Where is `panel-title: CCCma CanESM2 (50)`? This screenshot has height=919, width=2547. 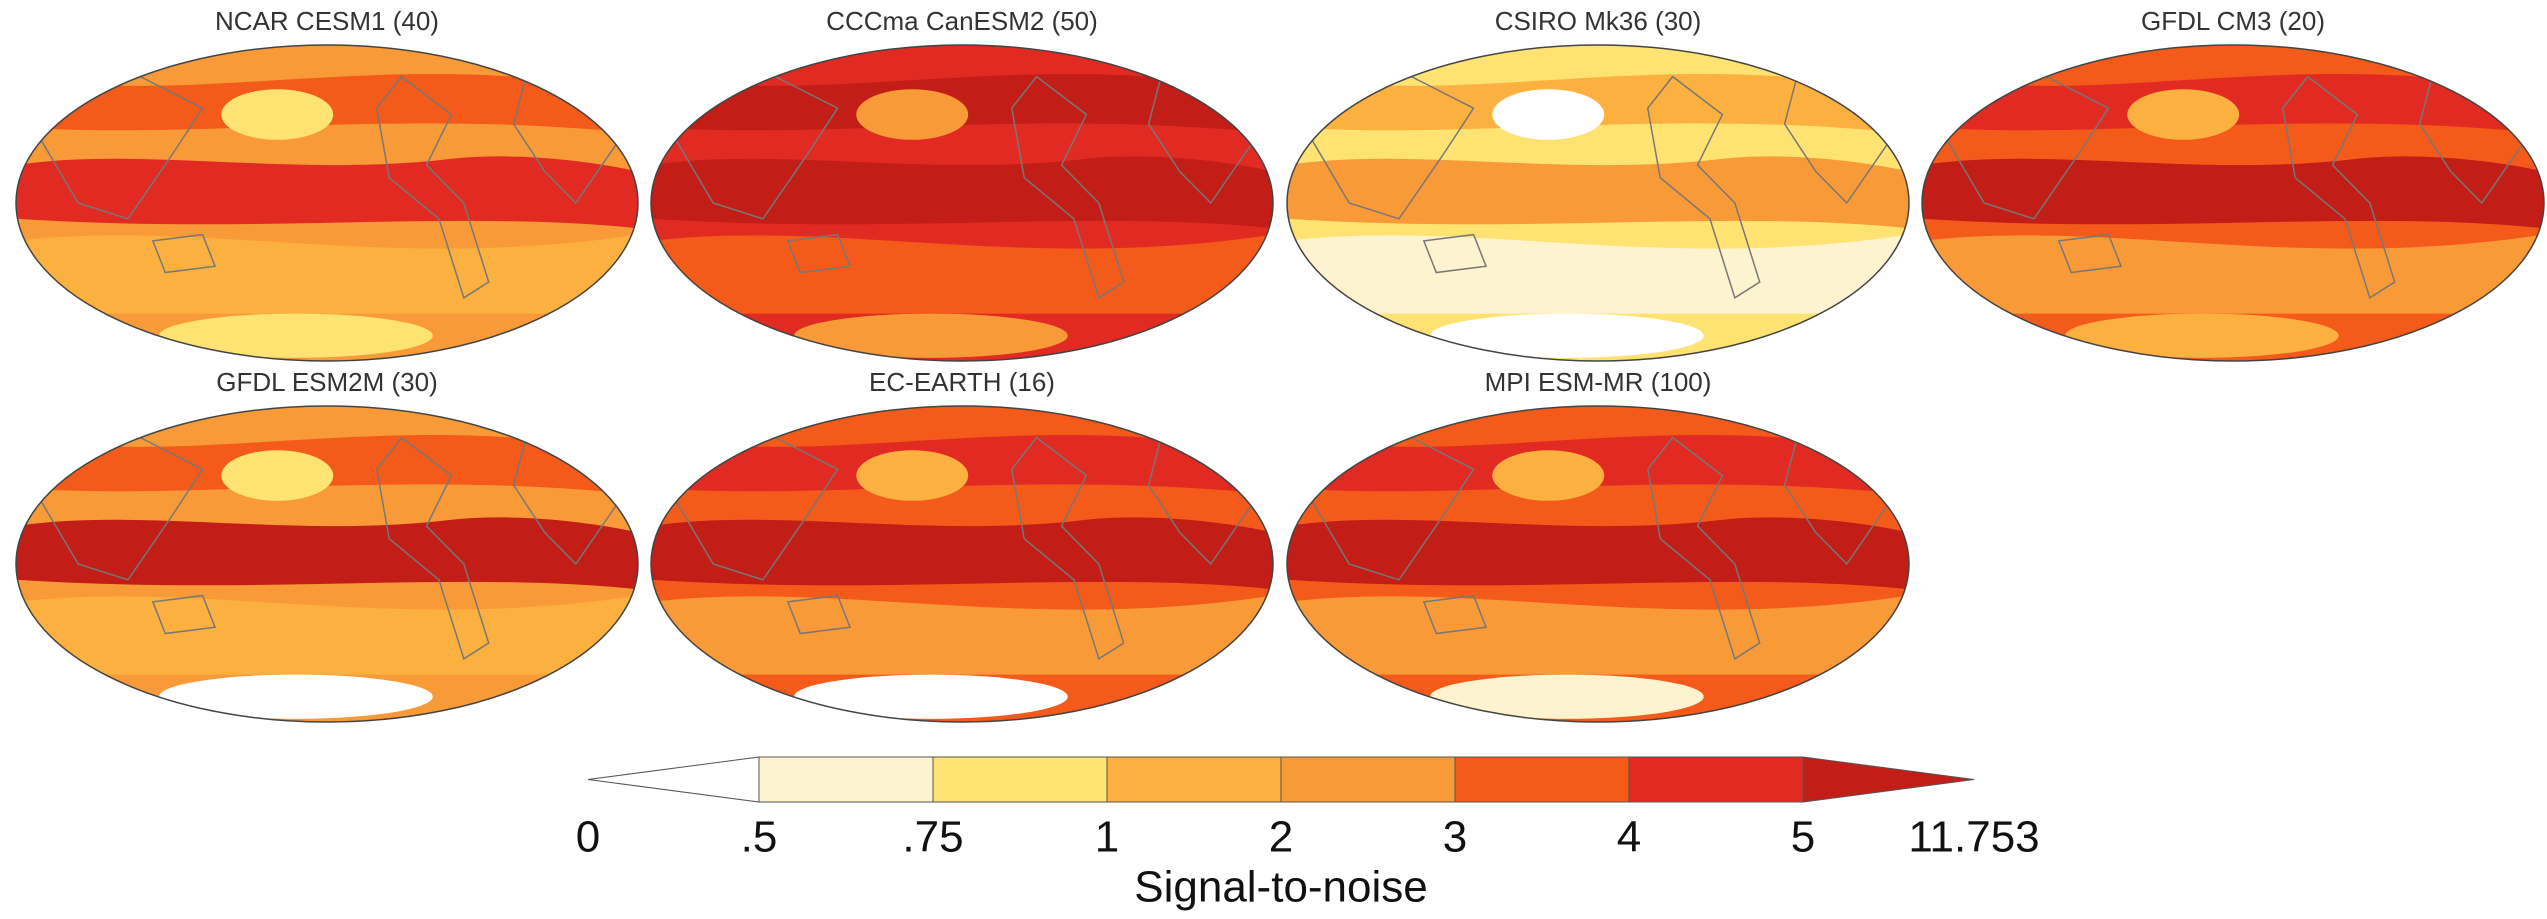 panel-title: CCCma CanESM2 (50) is located at coordinates (962, 21).